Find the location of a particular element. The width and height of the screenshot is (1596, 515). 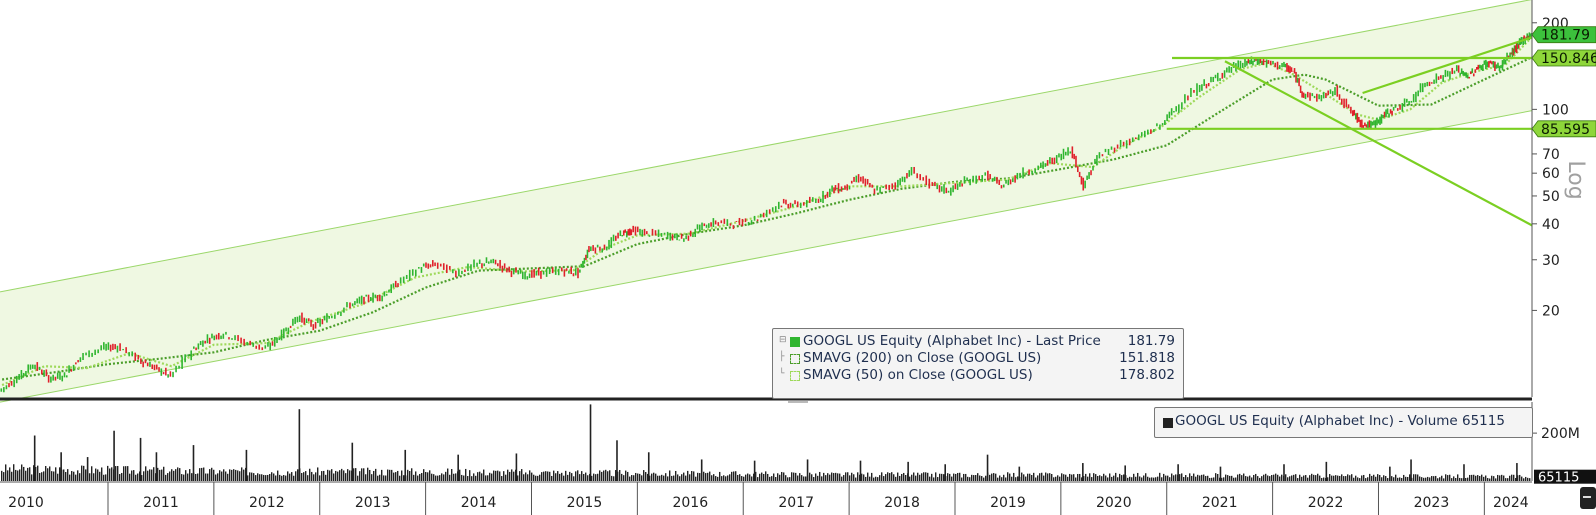

collapse-icon: ⊟ is located at coordinates (783, 340).